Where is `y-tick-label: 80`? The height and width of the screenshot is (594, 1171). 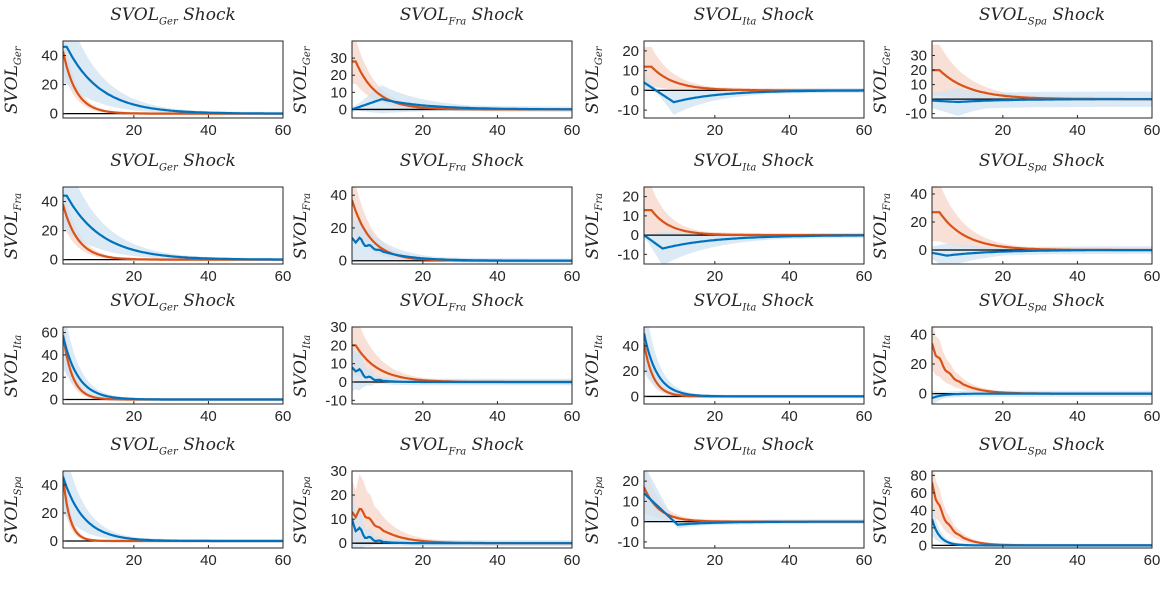 y-tick-label: 80 is located at coordinates (918, 475).